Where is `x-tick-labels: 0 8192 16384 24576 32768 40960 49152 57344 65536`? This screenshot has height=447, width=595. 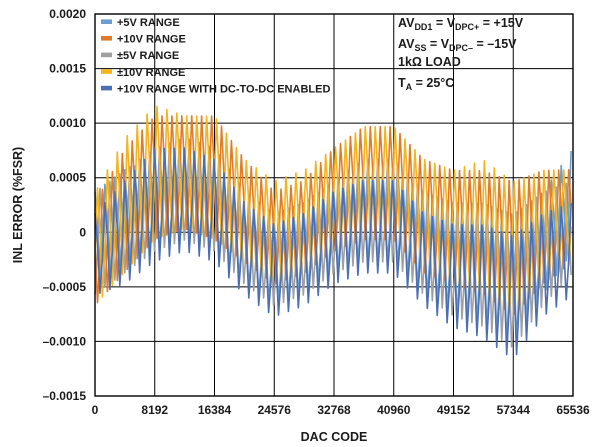 x-tick-labels: 0 8192 16384 24576 32768 40960 49152 57344 65536 is located at coordinates (341, 410).